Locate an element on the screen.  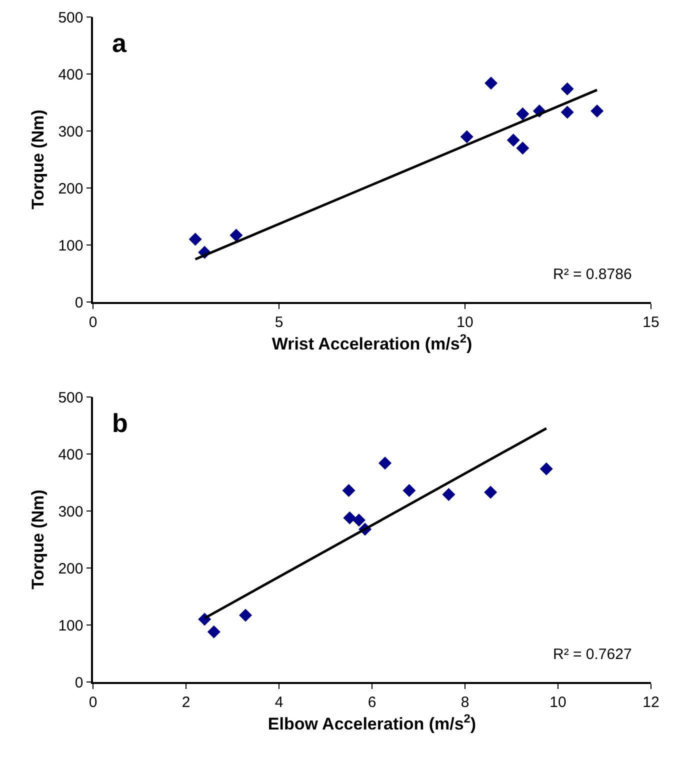
annotation: R² = 0.7627 is located at coordinates (592, 654).